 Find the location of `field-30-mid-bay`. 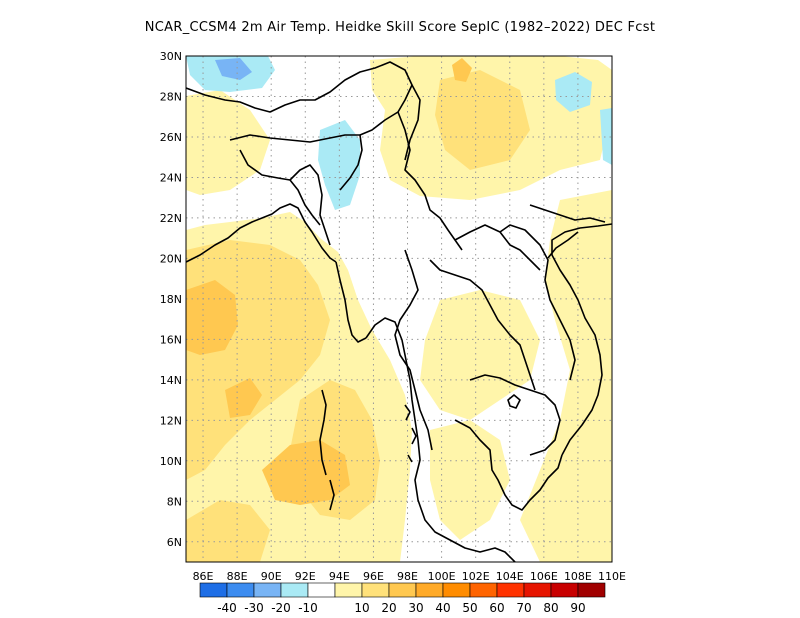

field-30-mid-bay is located at coordinates (243, 398).